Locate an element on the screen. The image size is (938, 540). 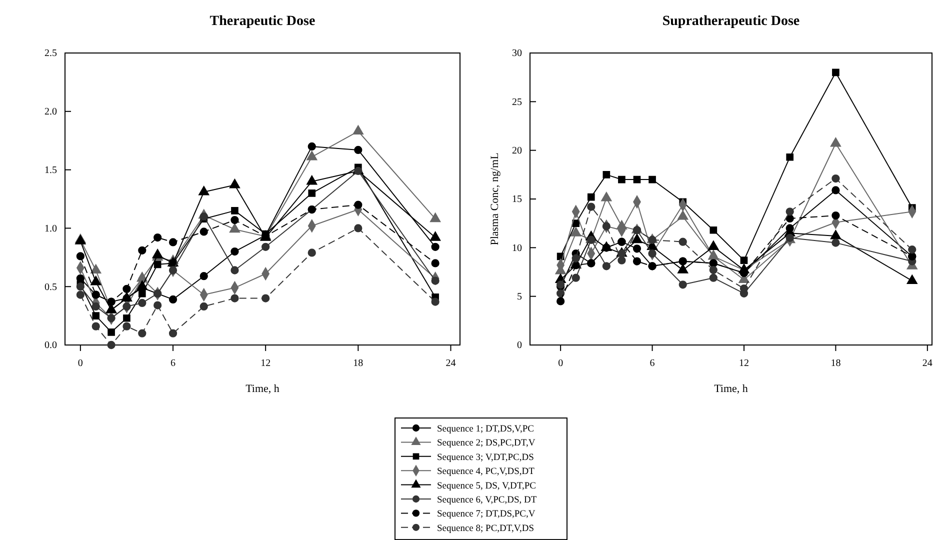
y-tick-label: 1.5 is located at coordinates (50, 170).